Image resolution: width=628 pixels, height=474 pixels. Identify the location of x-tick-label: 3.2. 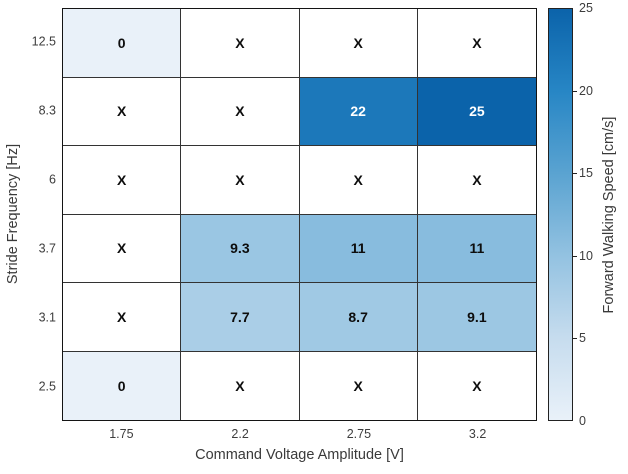
(477, 434).